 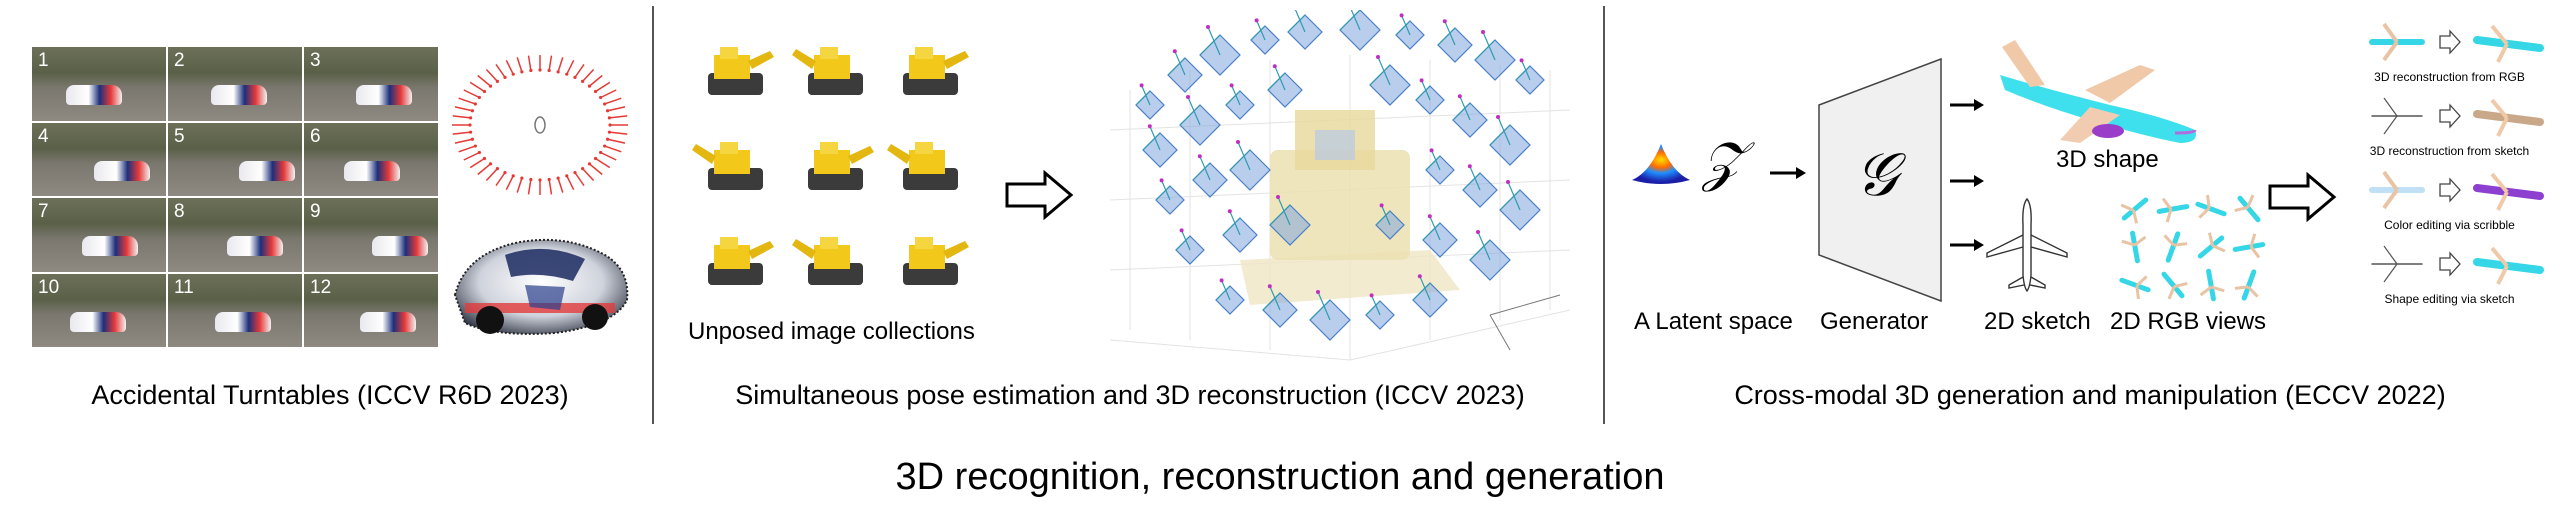 I want to click on turntable-frame: 9, so click(x=371, y=235).